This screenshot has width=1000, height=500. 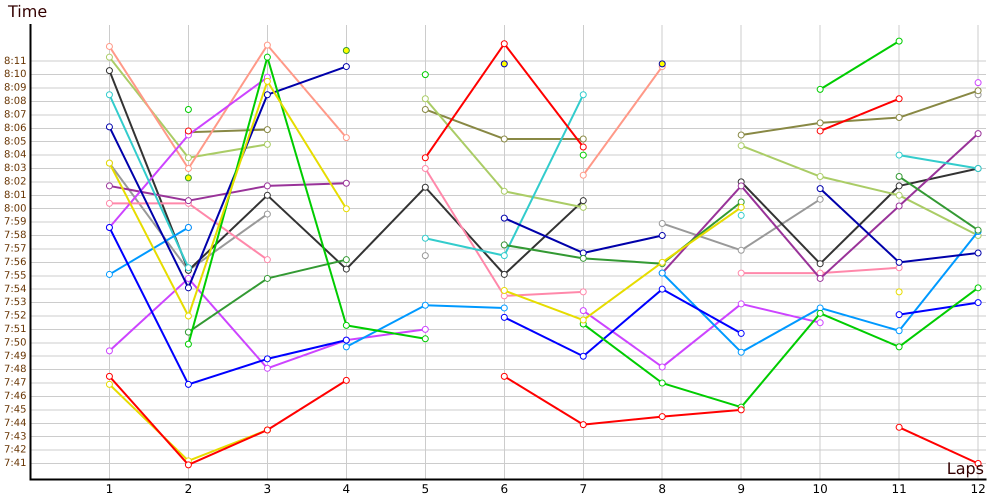 I want to click on y-tick-label: 7:44, so click(x=15, y=423).